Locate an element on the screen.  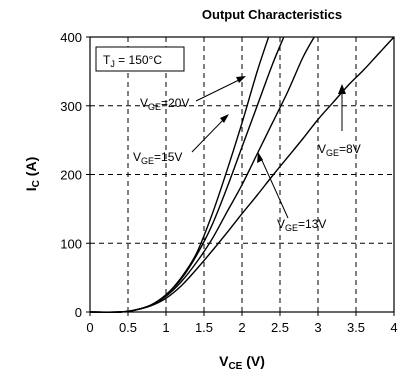
label-vge-15v: VGE=15V is located at coordinates (157, 158).